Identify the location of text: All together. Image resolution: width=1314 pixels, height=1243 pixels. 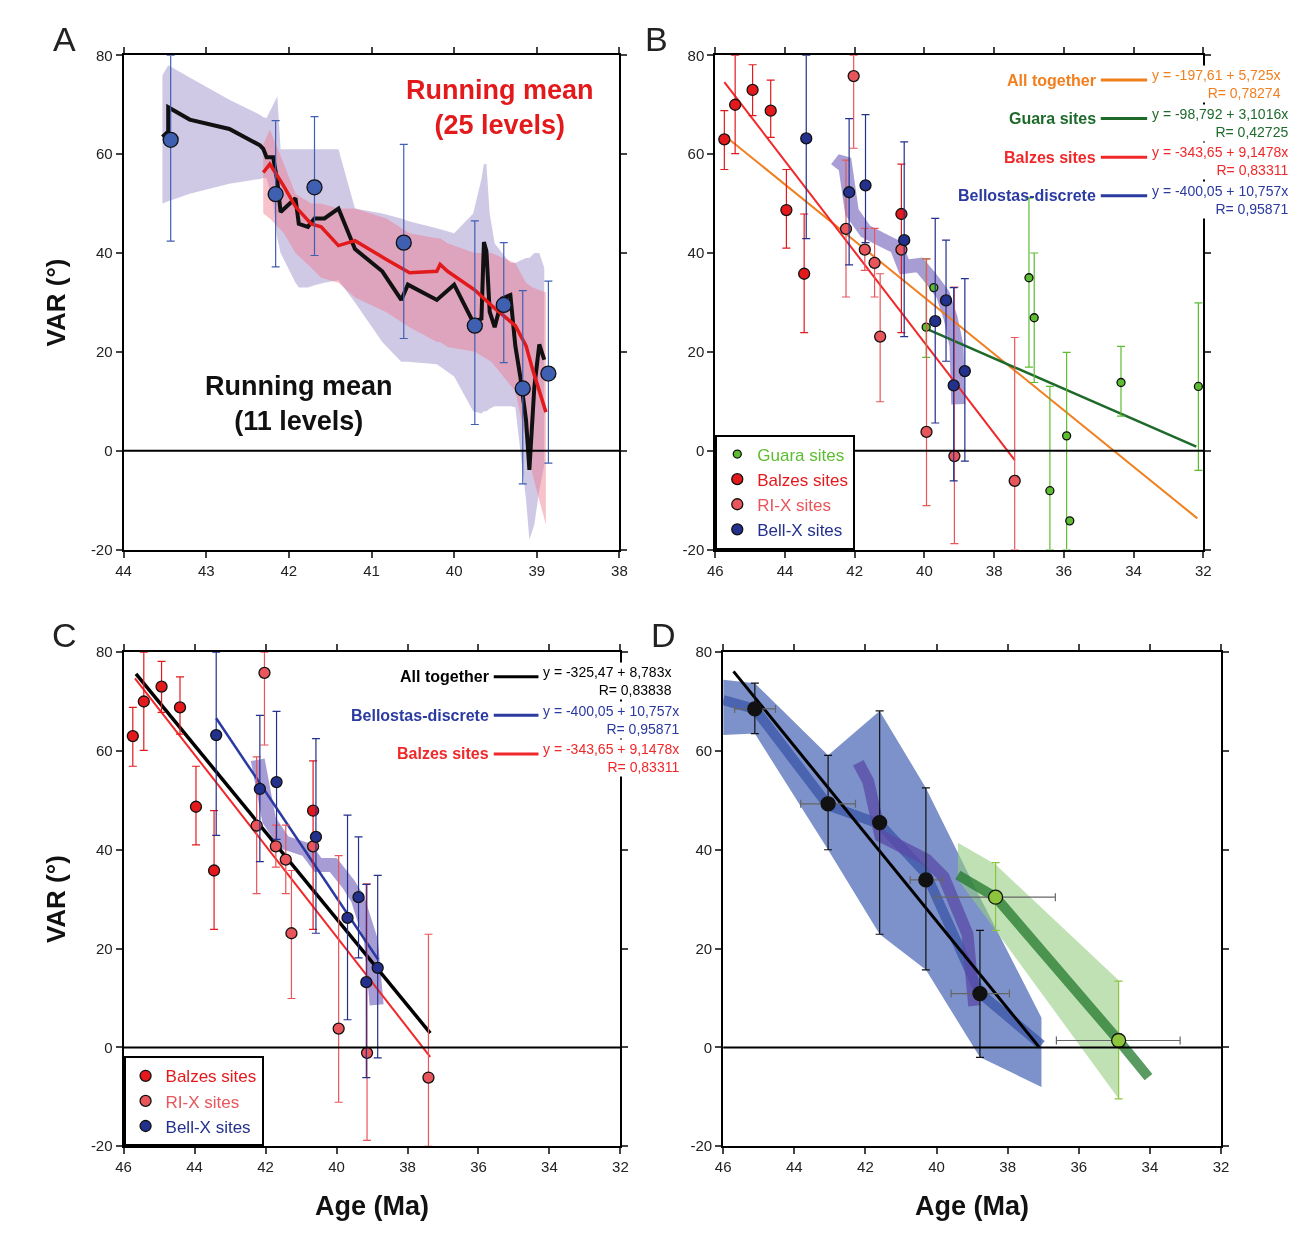
(444, 676).